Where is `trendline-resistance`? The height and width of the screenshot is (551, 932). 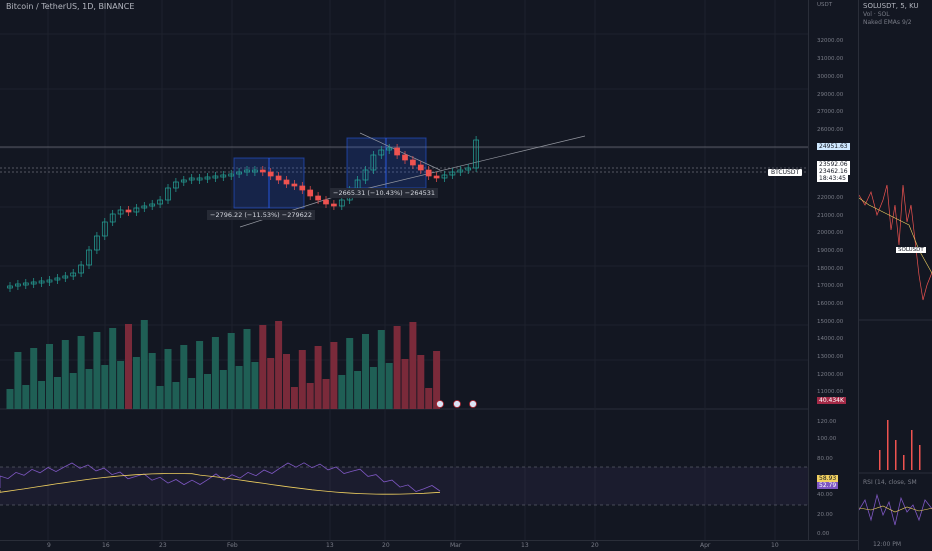
trendline-resistance is located at coordinates (400, 151).